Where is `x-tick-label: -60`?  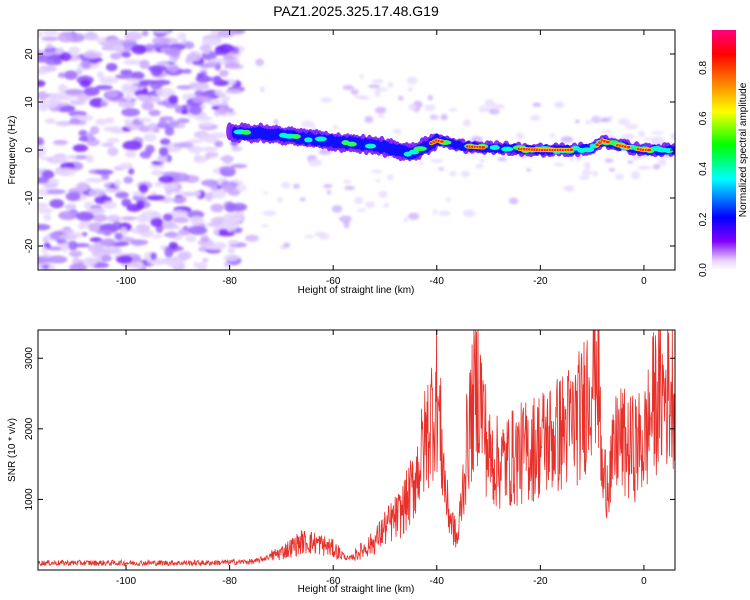
x-tick-label: -60 is located at coordinates (333, 281).